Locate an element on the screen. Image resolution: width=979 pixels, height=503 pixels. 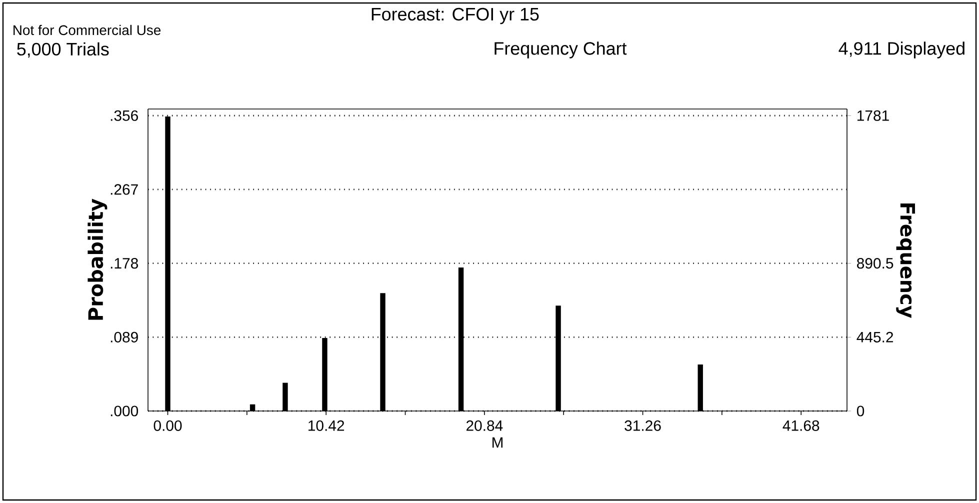
y2-tick-label: 1781 is located at coordinates (873, 115).